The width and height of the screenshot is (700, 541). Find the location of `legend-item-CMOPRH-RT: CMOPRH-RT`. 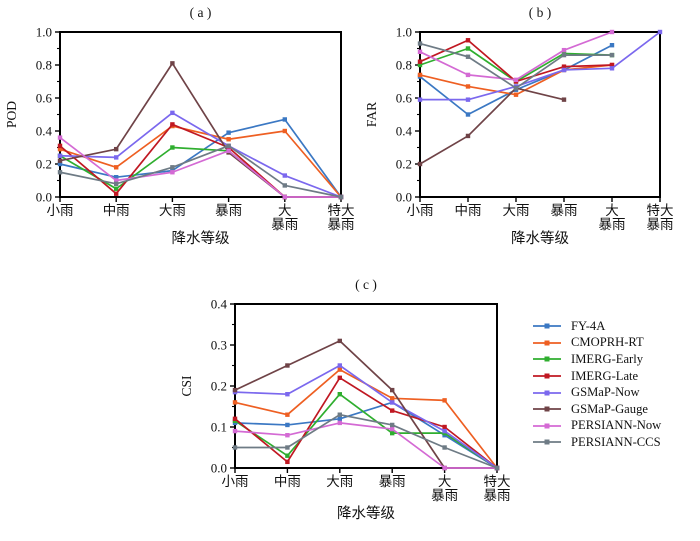

legend-item-CMOPRH-RT: CMOPRH-RT is located at coordinates (596, 343).